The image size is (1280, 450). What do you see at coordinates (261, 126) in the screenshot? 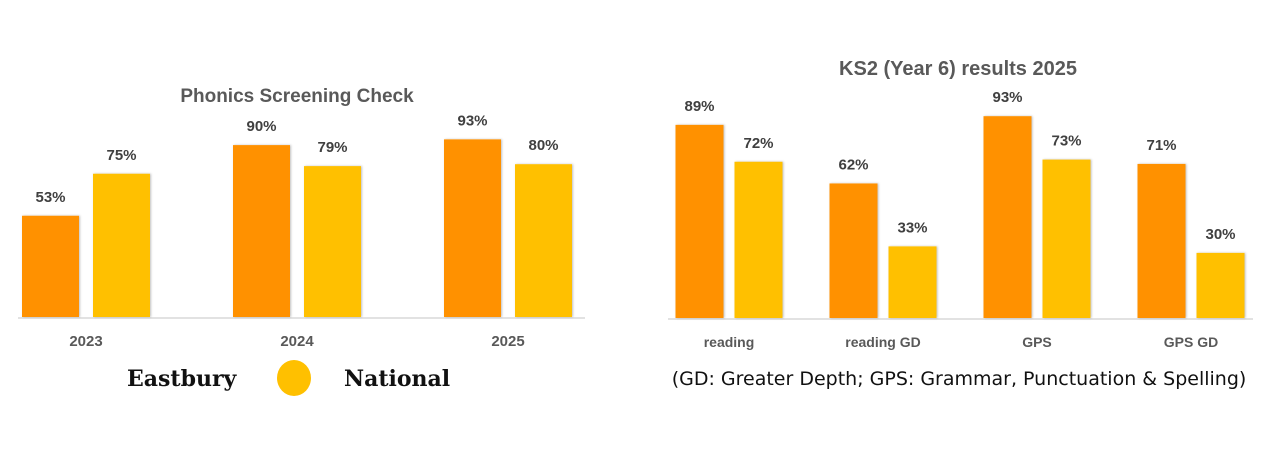
I see `phonics-data-label-eastbury-2024: 90%` at bounding box center [261, 126].